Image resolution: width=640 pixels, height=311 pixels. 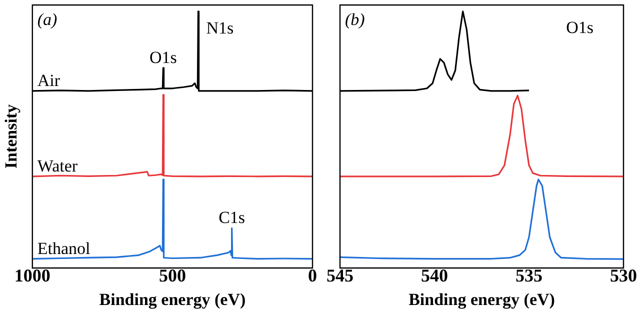 What do you see at coordinates (220, 28) in the screenshot?
I see `annotation: N1s` at bounding box center [220, 28].